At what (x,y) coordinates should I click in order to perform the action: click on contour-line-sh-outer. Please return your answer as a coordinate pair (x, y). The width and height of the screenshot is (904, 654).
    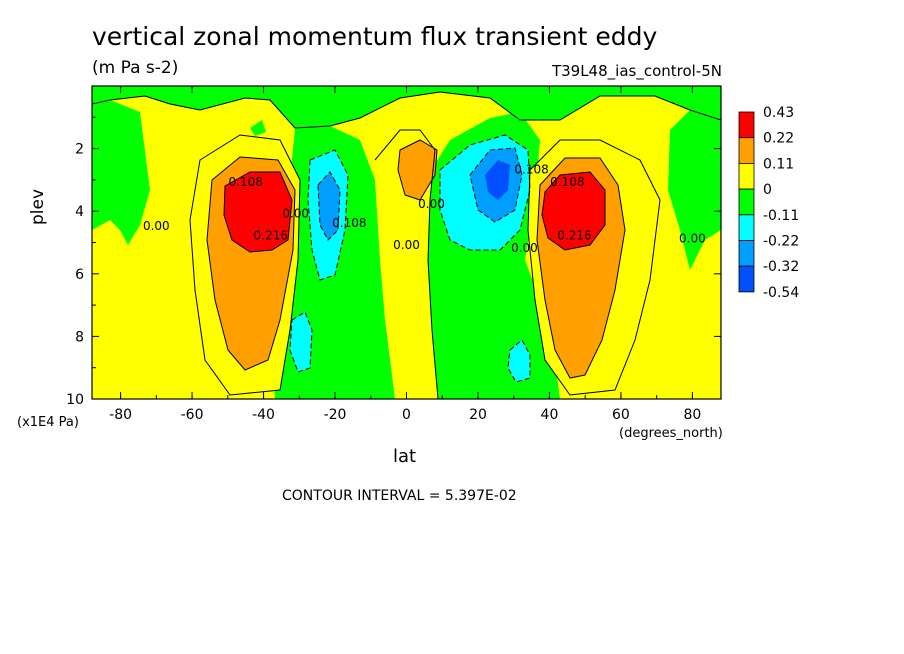
    Looking at the image, I should click on (245, 265).